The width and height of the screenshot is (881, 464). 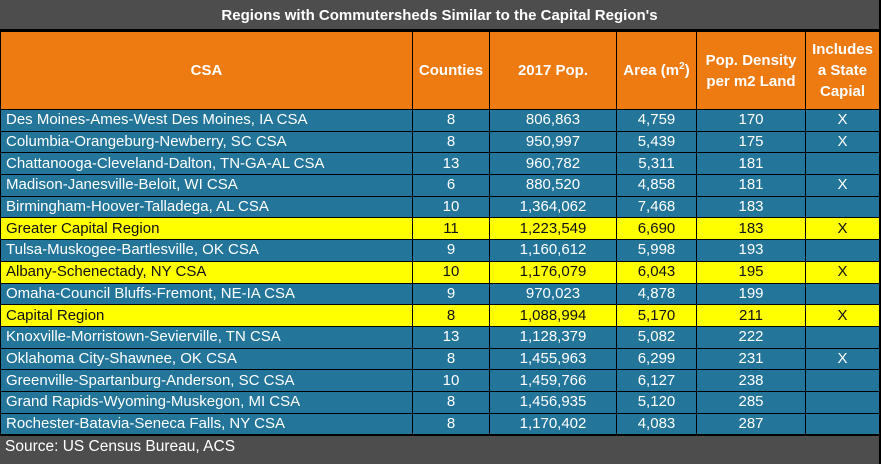 What do you see at coordinates (553, 120) in the screenshot?
I see `cell-pop: 806,863` at bounding box center [553, 120].